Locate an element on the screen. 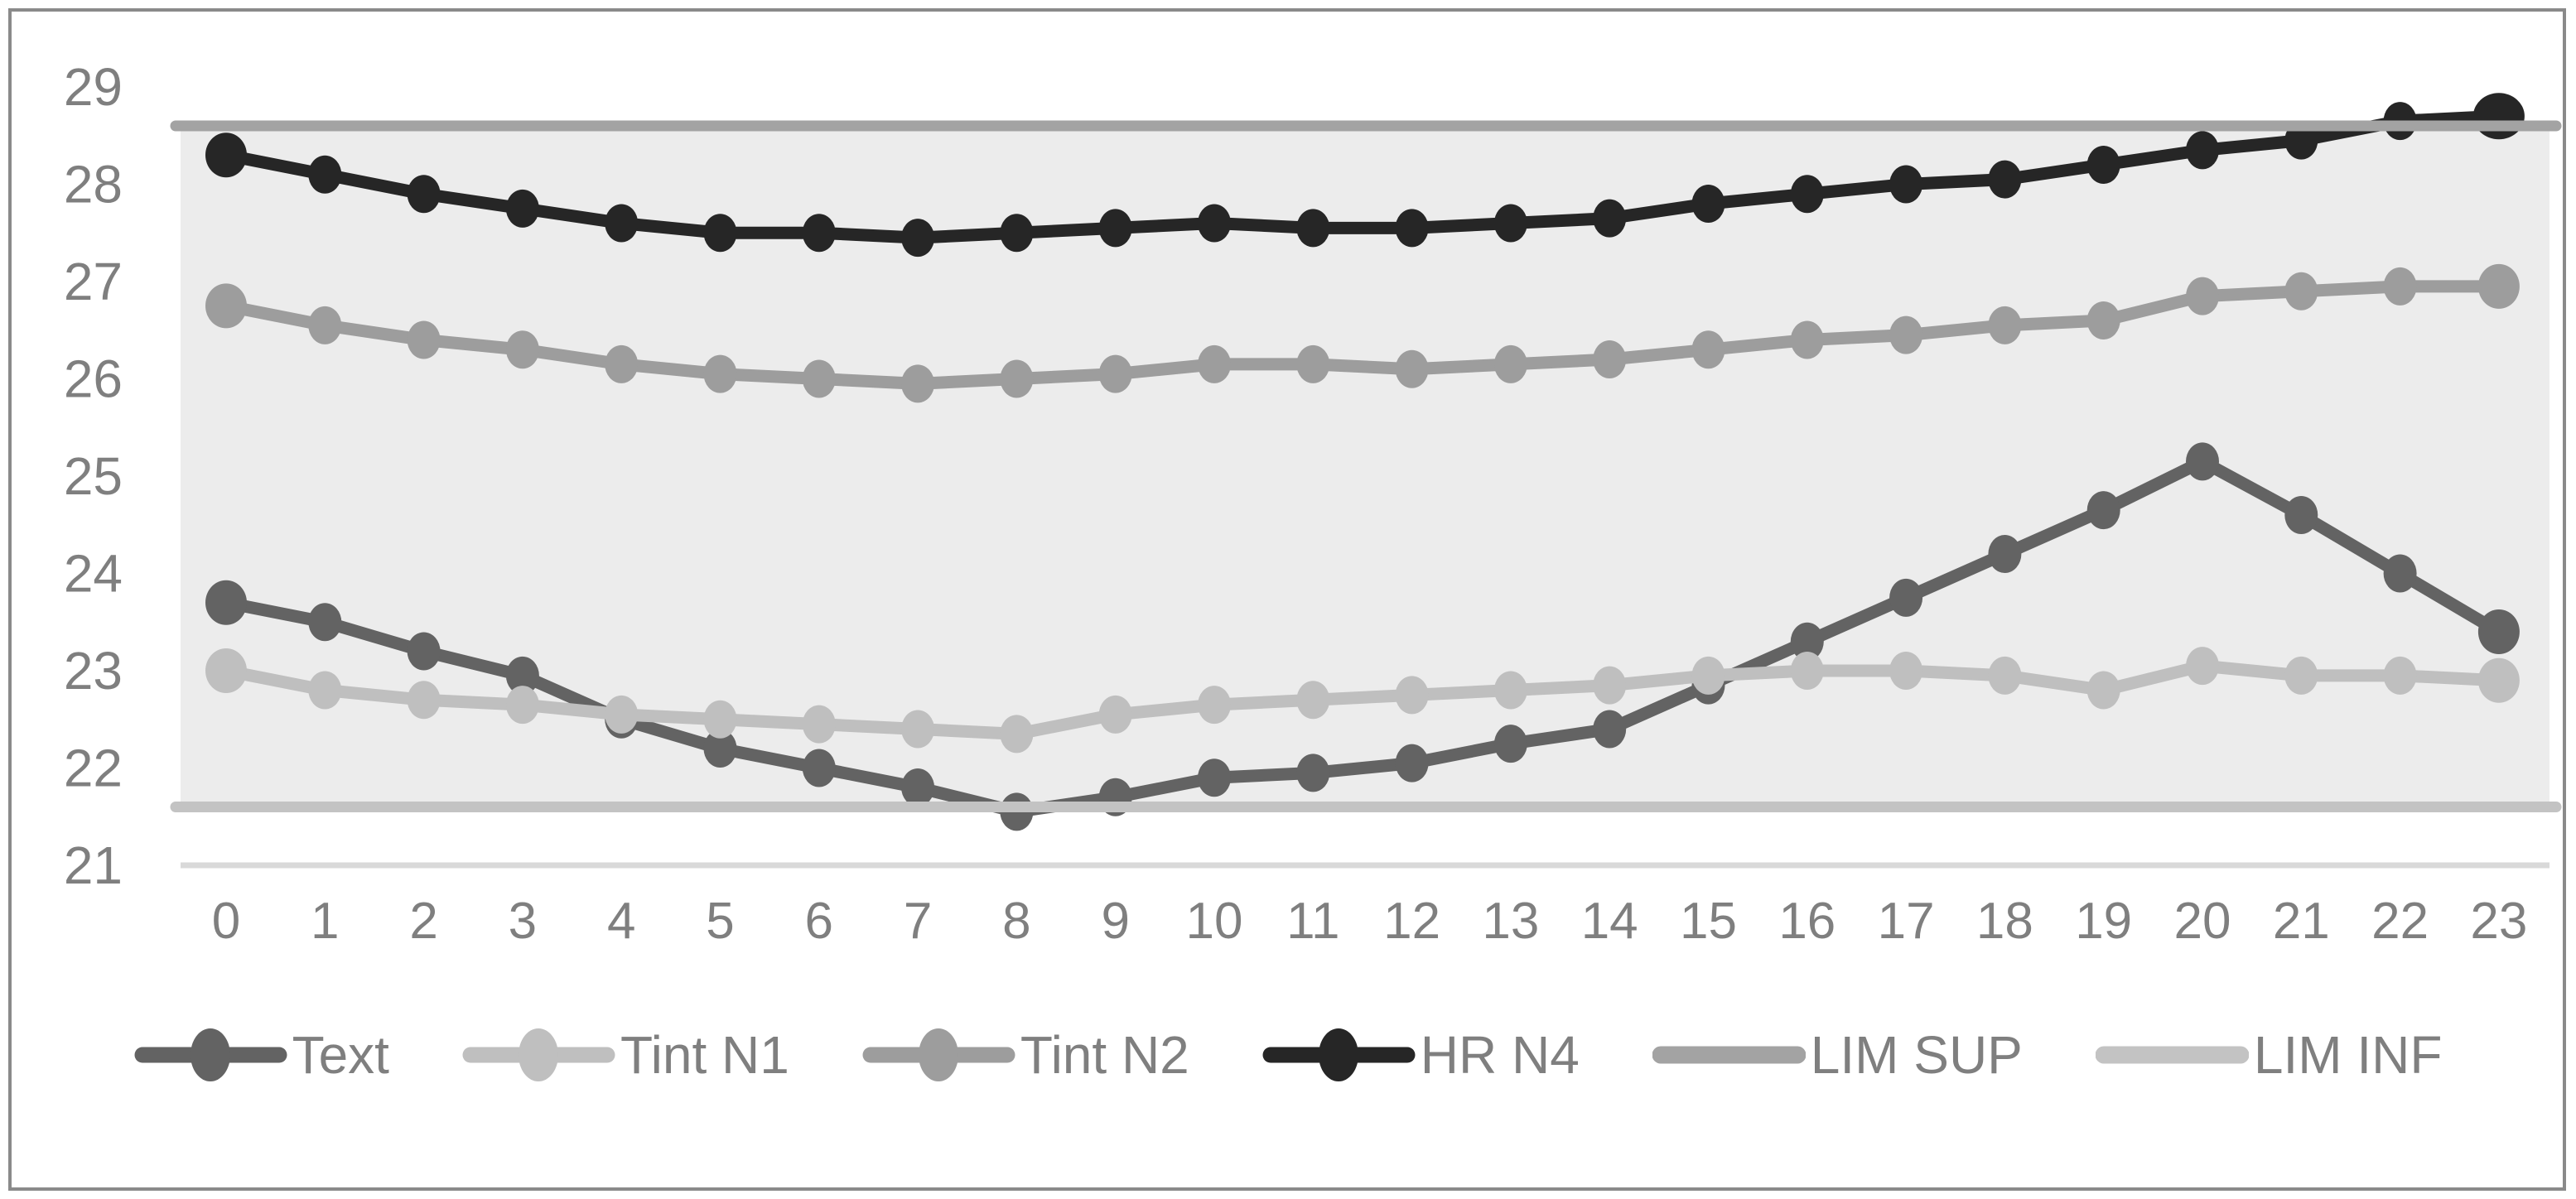 Image resolution: width=2576 pixels, height=1199 pixels. x-tick-label-3: 3 is located at coordinates (523, 921).